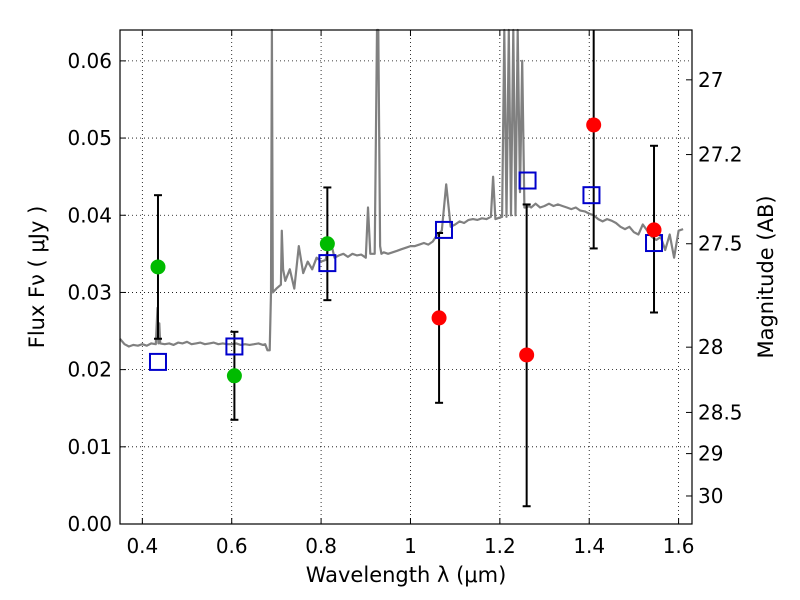 The width and height of the screenshot is (800, 600). Describe the element at coordinates (710, 80) in the screenshot. I see `mag-tick-label: 27` at that location.